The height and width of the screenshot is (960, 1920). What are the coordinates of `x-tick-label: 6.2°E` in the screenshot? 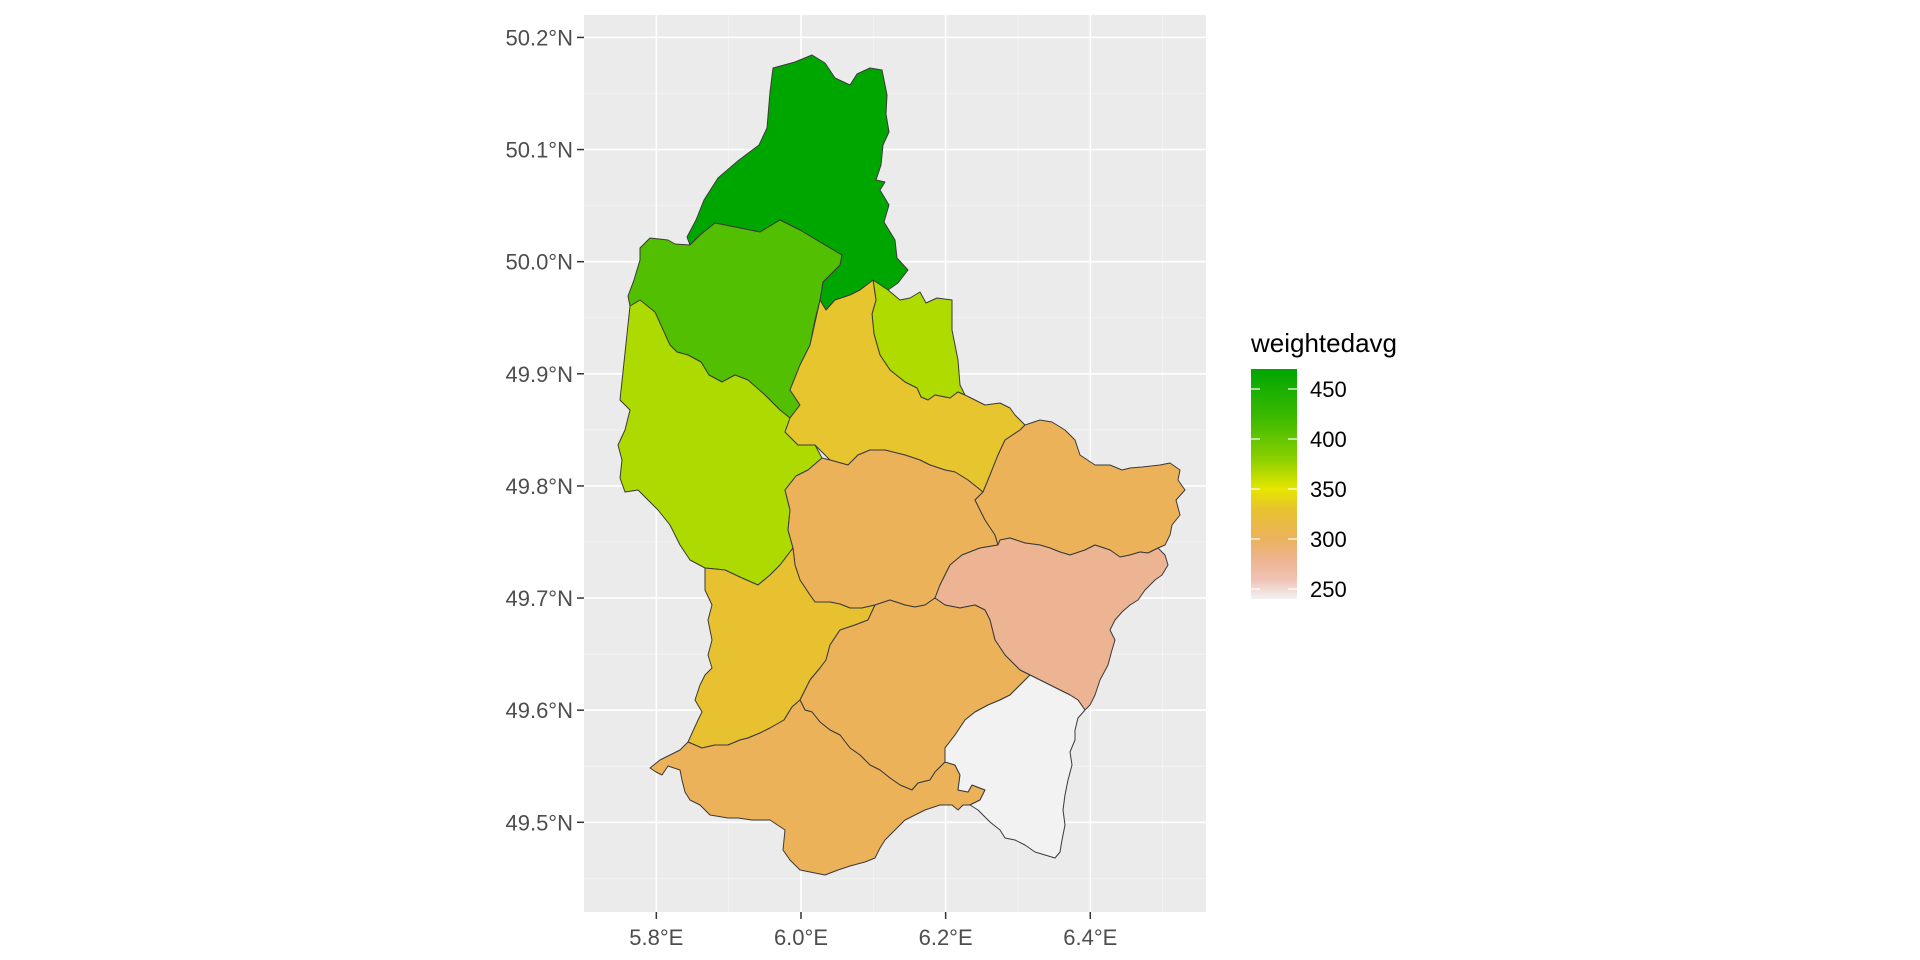 It's located at (946, 937).